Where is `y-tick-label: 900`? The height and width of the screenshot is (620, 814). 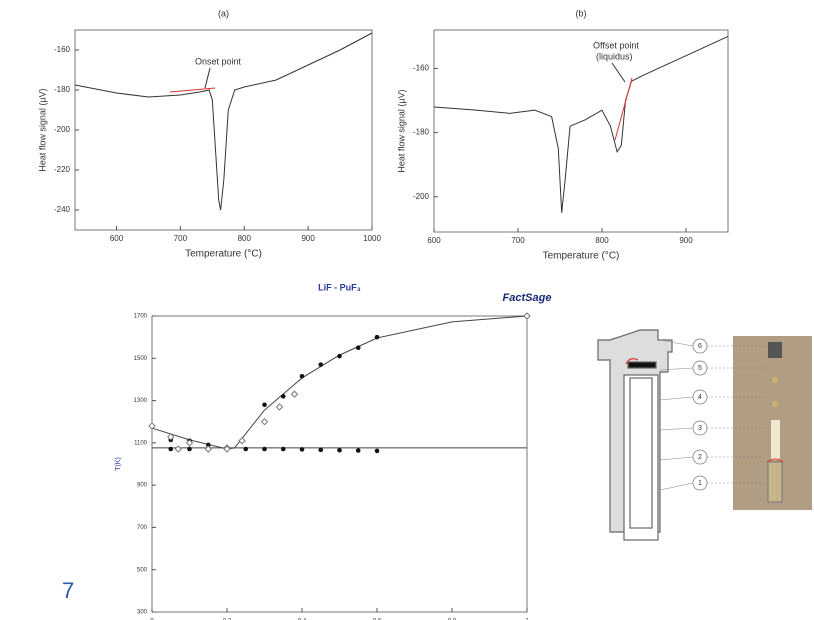 y-tick-label: 900 is located at coordinates (142, 486).